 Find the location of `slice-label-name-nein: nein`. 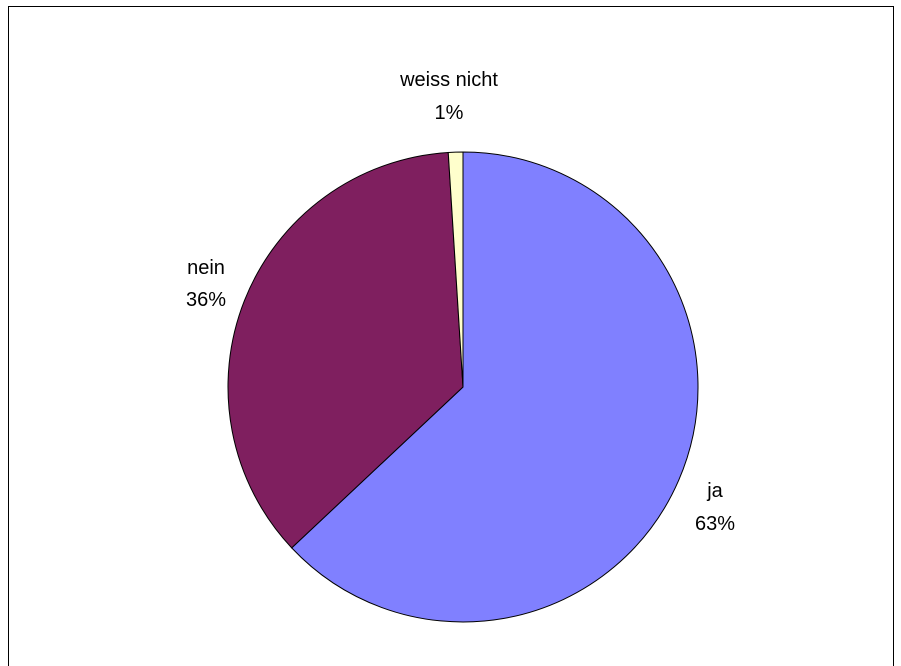

slice-label-name-nein: nein is located at coordinates (206, 268).